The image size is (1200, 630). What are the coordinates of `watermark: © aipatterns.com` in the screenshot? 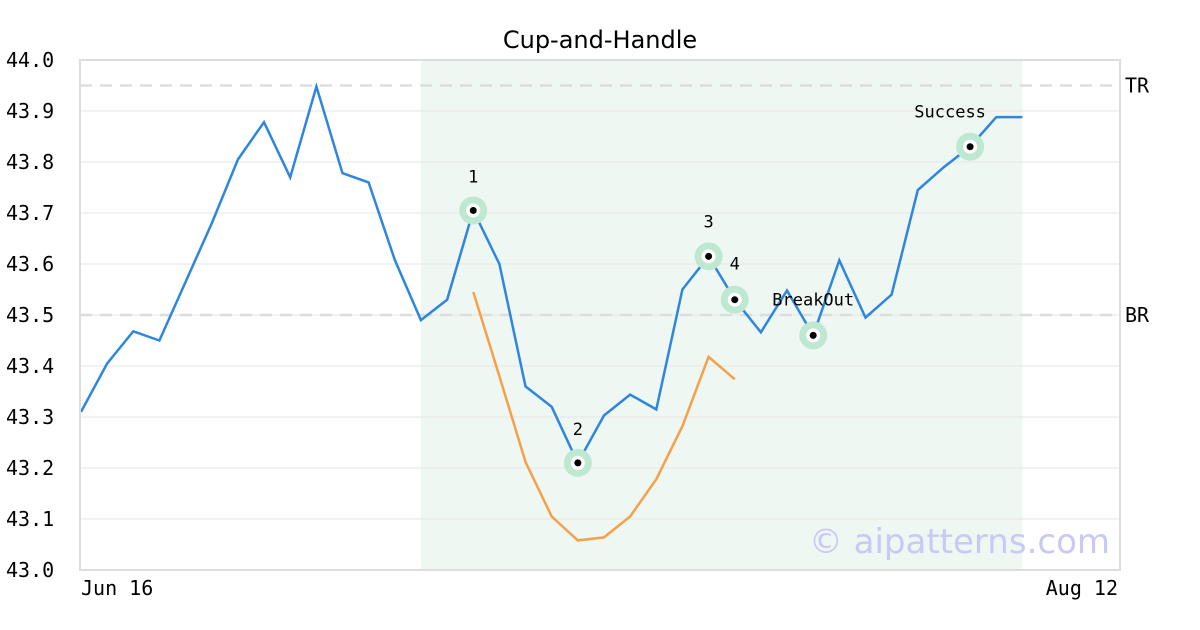 It's located at (959, 542).